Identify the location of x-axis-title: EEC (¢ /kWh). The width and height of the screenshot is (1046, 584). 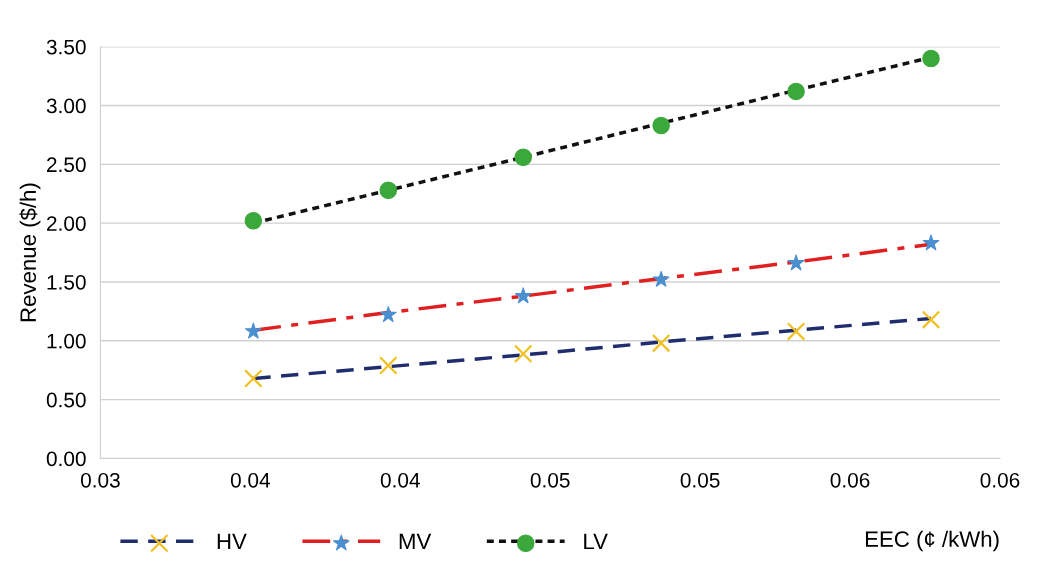
(932, 541).